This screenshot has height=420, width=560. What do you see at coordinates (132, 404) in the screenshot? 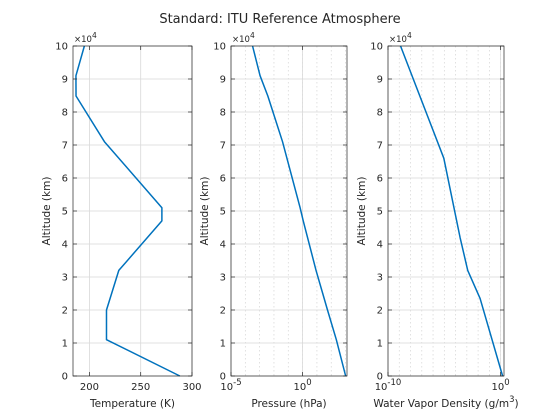
I see `x-axis-label: Temperature (K)` at bounding box center [132, 404].